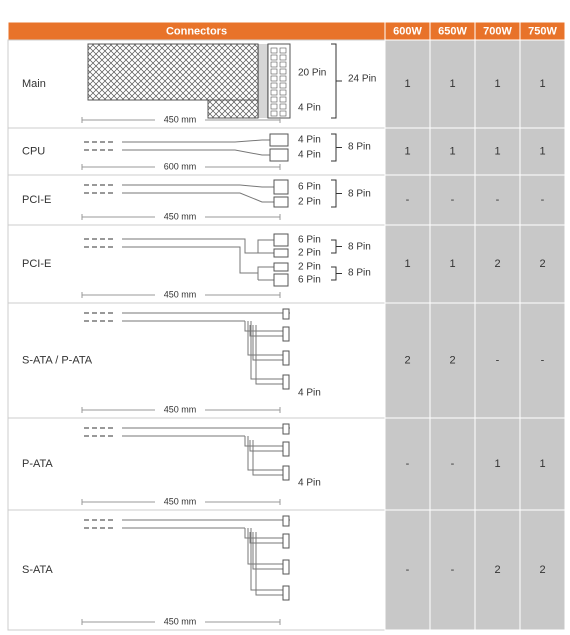  What do you see at coordinates (336, 147) in the screenshot?
I see `bracket` at bounding box center [336, 147].